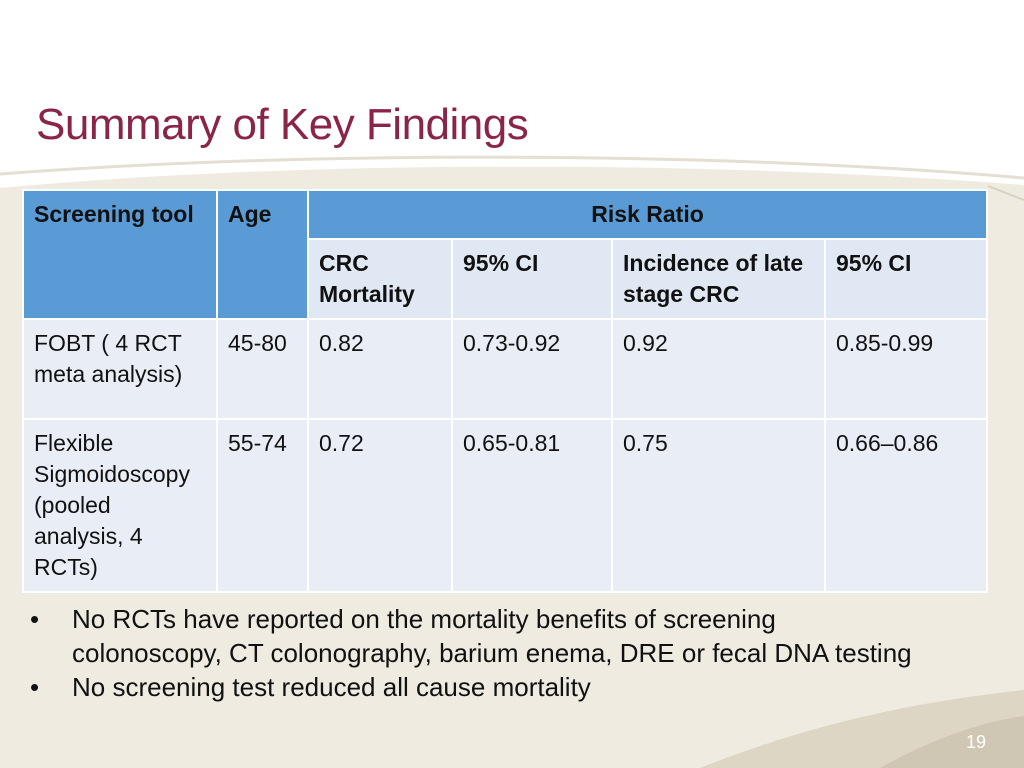 This screenshot has height=768, width=1024. Describe the element at coordinates (120, 369) in the screenshot. I see `cell-tool: FOBT ( 4 RCT meta analysis)` at that location.